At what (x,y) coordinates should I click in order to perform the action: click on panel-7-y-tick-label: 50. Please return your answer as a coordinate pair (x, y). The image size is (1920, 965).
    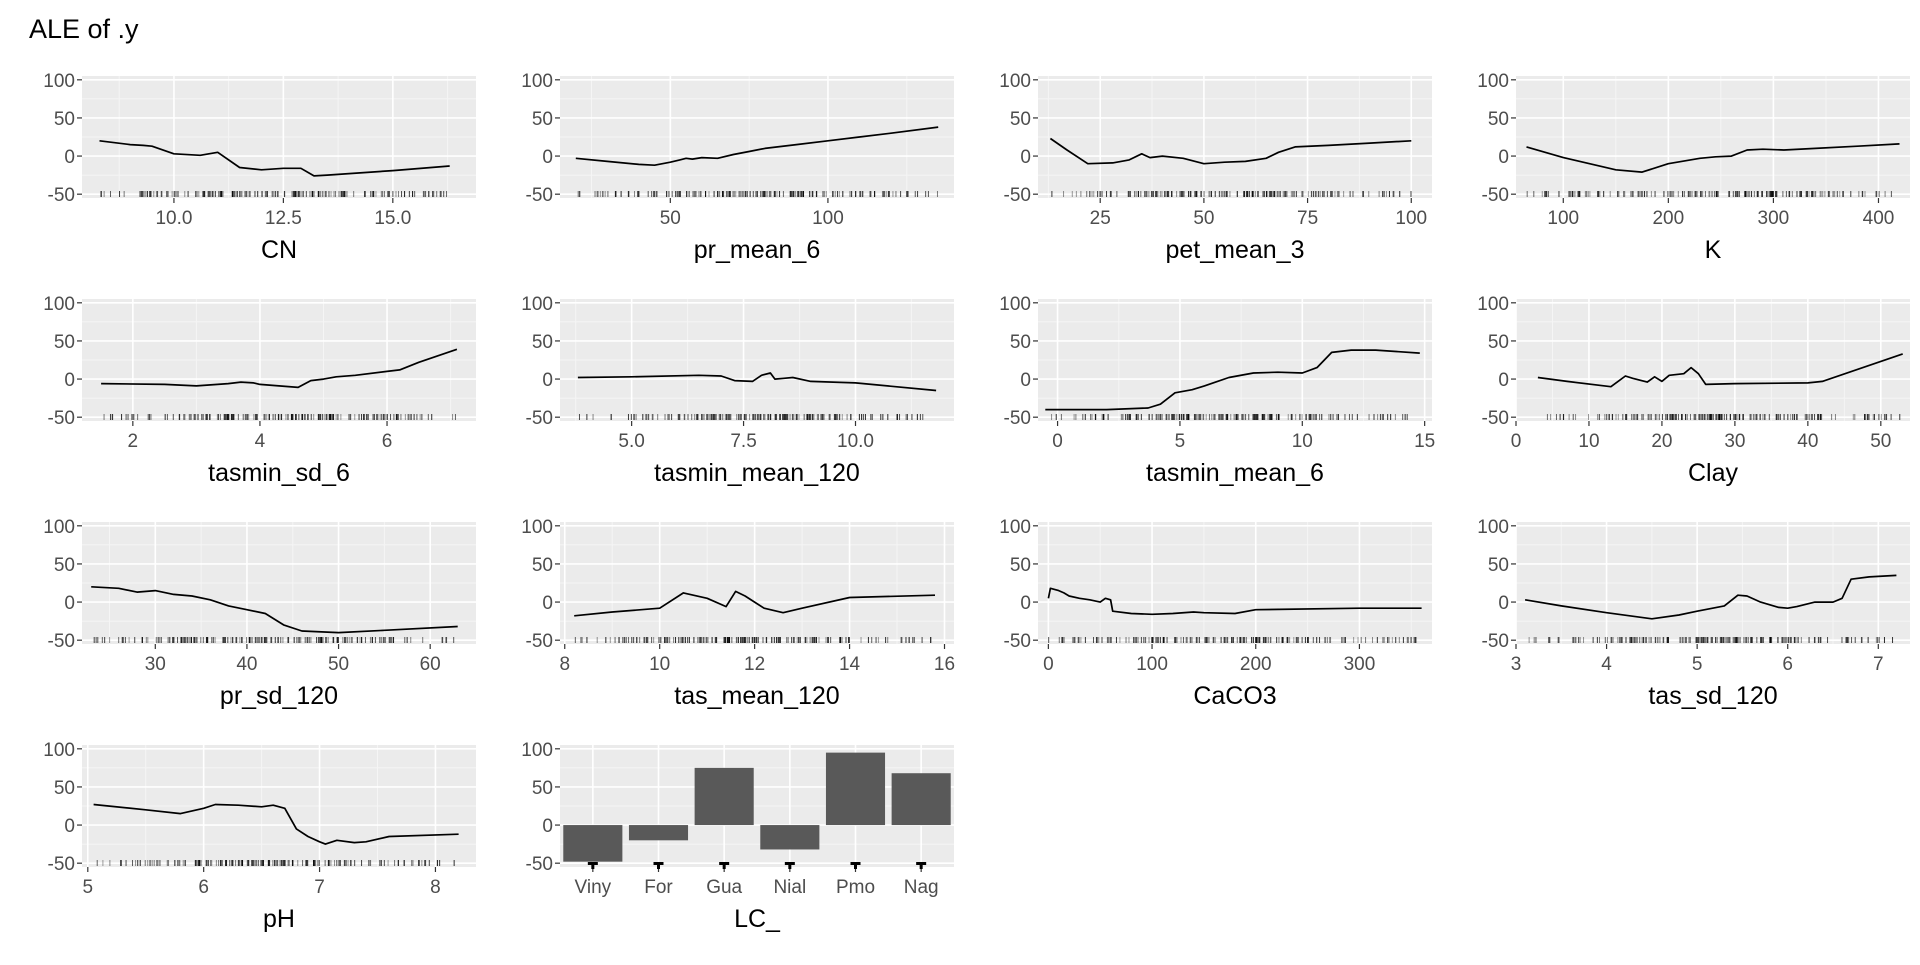
    Looking at the image, I should click on (1020, 342).